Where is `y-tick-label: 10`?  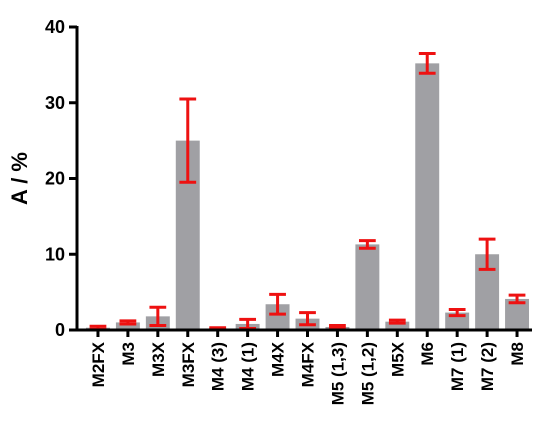
y-tick-label: 10 is located at coordinates (55, 254).